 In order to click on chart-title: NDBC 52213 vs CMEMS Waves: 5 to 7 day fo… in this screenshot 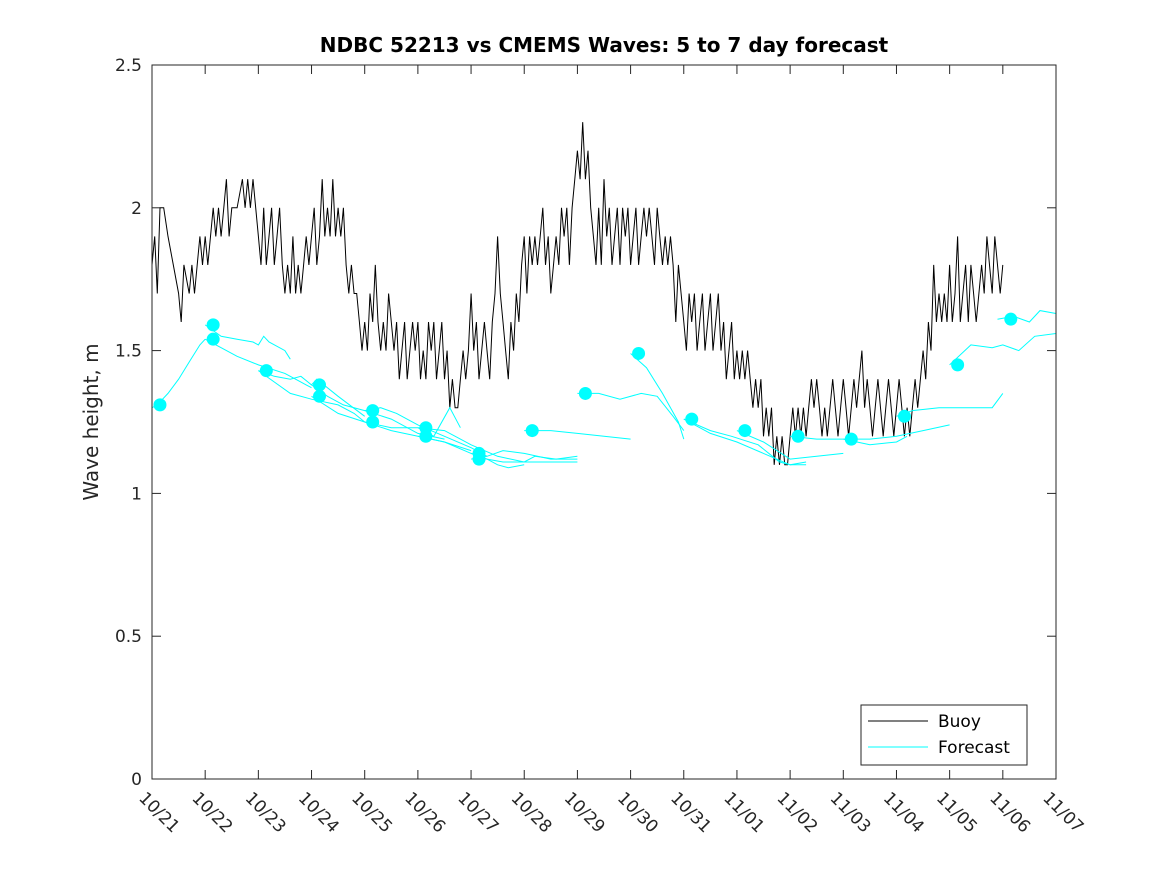, I will do `click(604, 45)`.